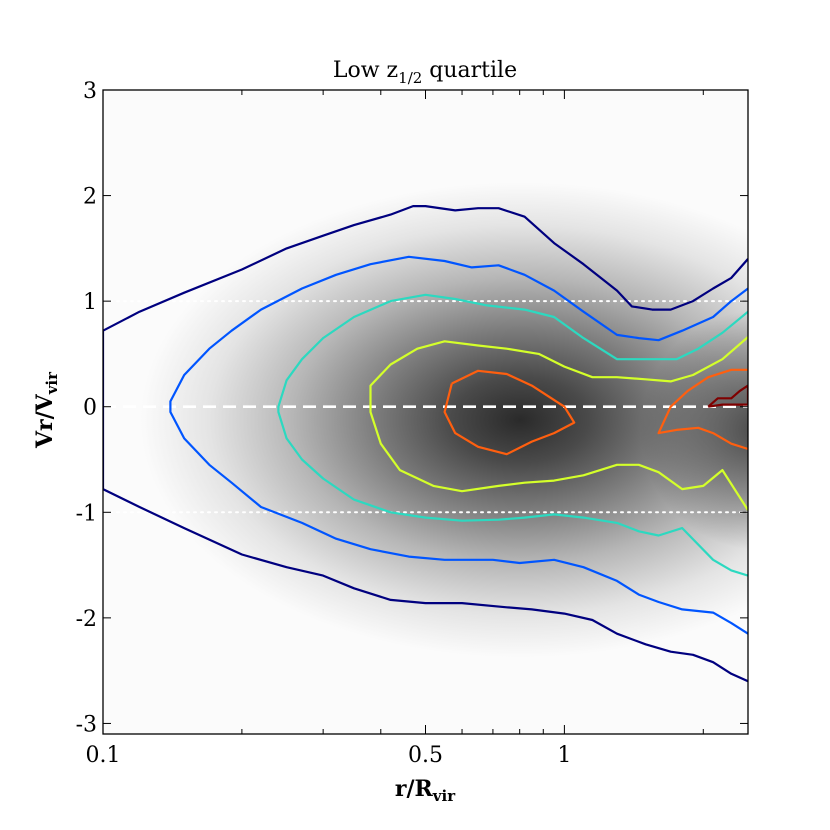 The image size is (830, 830). I want to click on chart-title-main: Low z, so click(365, 70).